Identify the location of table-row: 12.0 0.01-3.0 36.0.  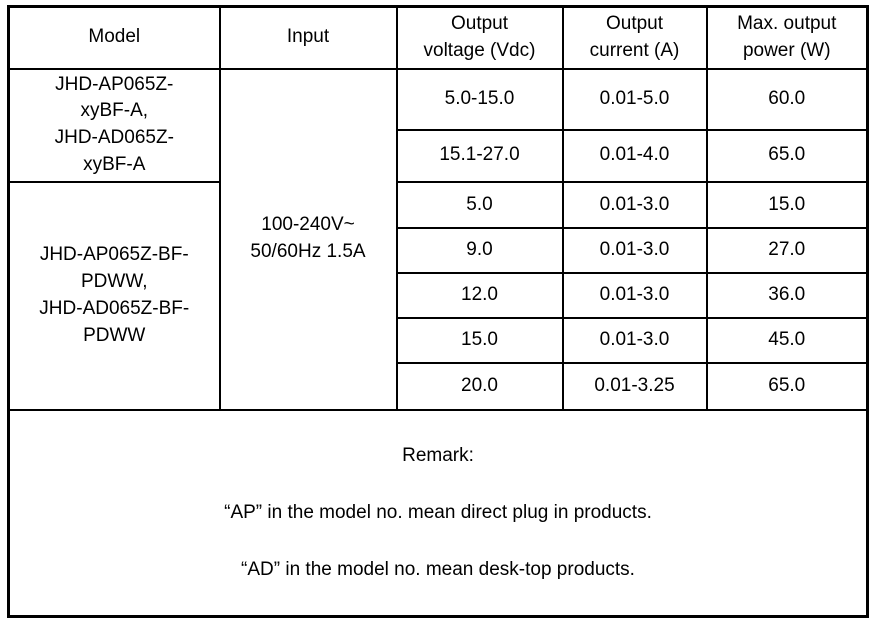
(439, 296).